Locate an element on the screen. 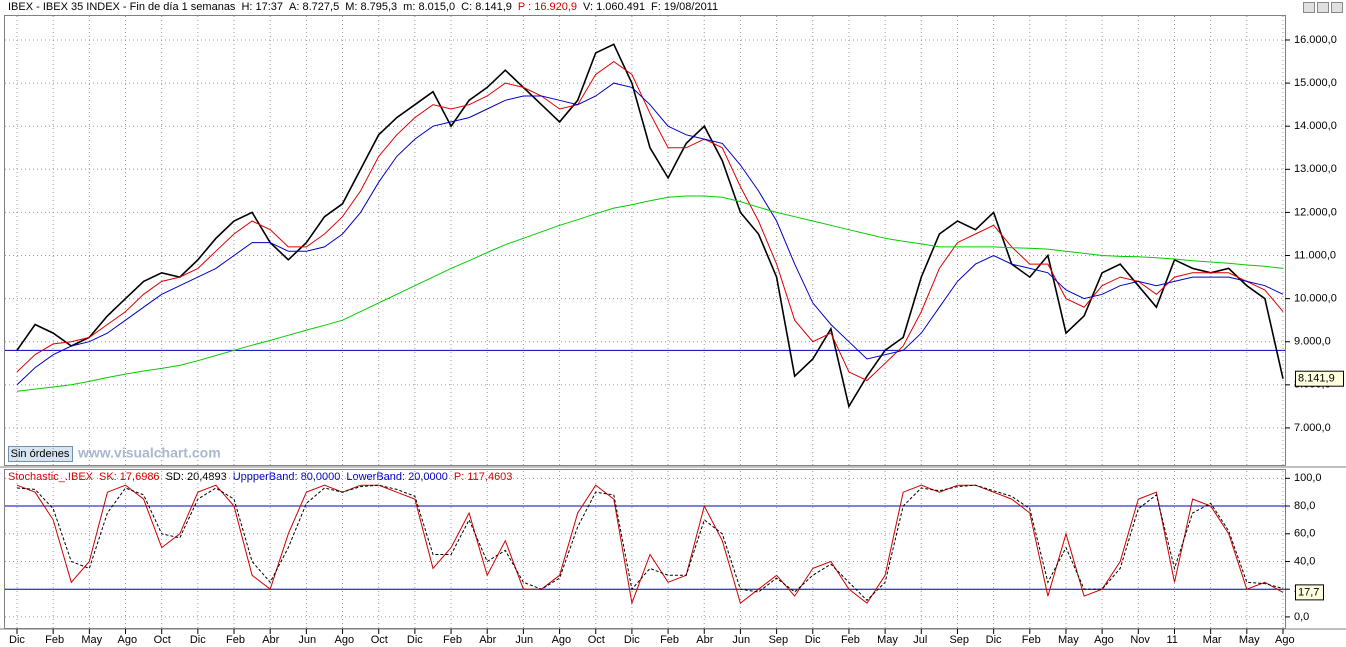  x-tick-label: Jul is located at coordinates (920, 640).